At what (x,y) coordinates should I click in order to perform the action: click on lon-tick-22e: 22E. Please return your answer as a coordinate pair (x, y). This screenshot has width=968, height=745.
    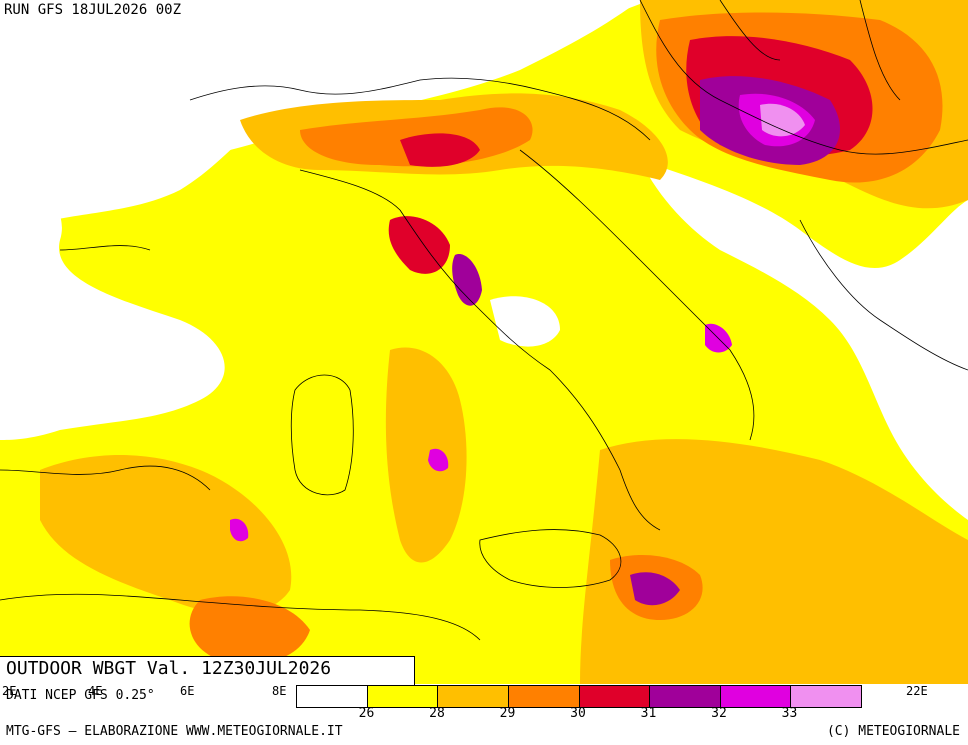
    Looking at the image, I should click on (917, 691).